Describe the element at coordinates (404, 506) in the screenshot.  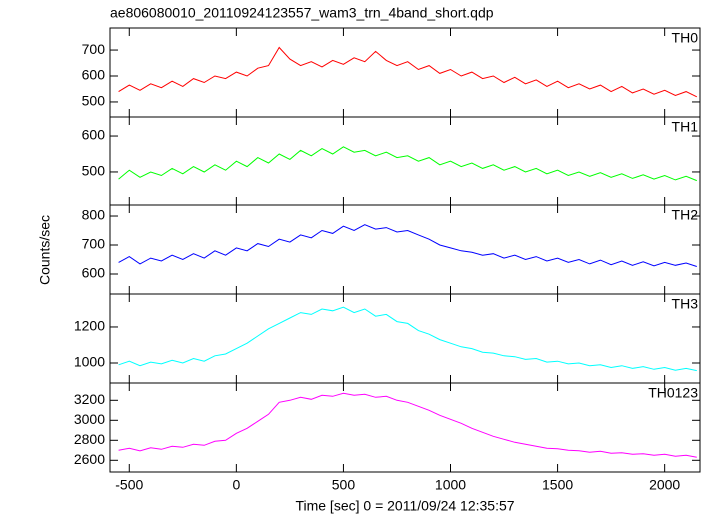
I see `x-axis-label: Time [sec] 0 = 2011/09/24 12:35:57` at that location.